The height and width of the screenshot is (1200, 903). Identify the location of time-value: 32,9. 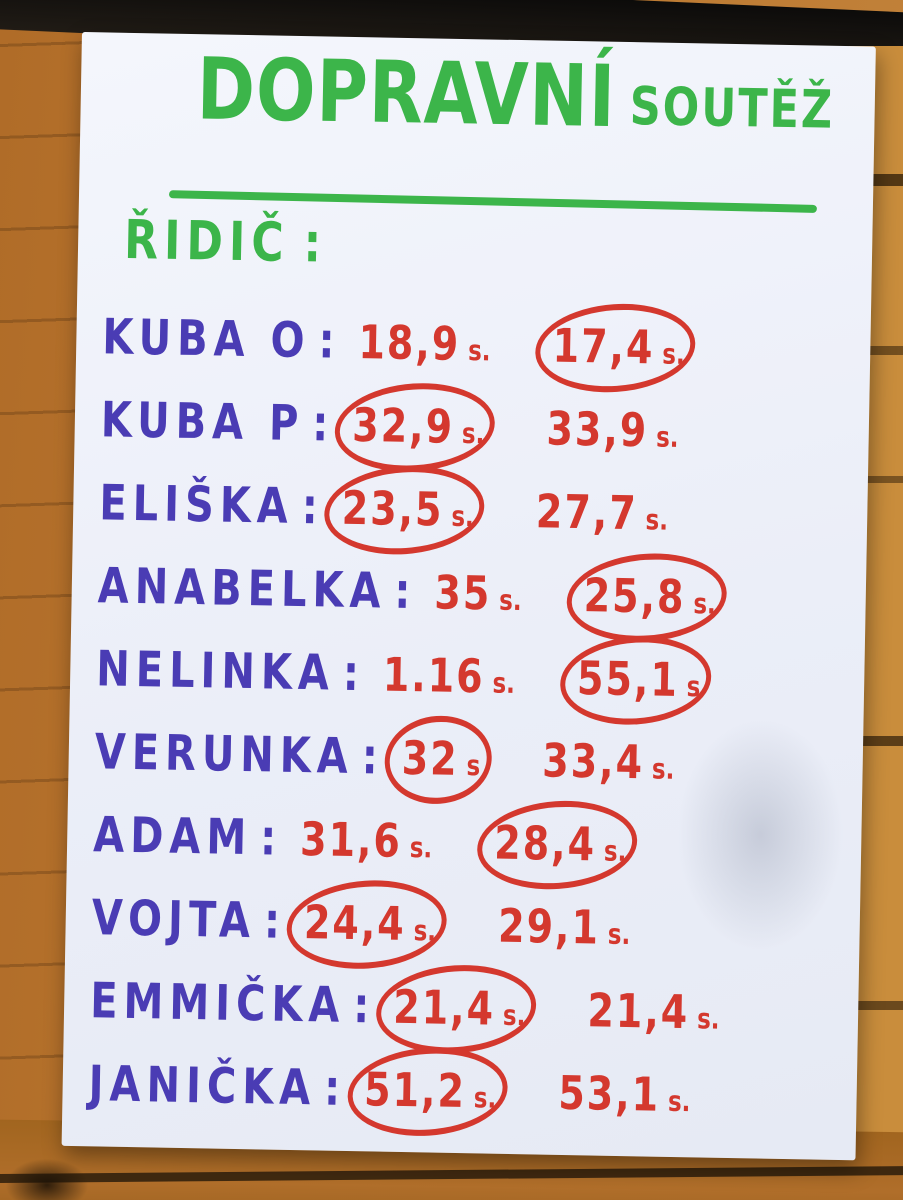
(403, 425).